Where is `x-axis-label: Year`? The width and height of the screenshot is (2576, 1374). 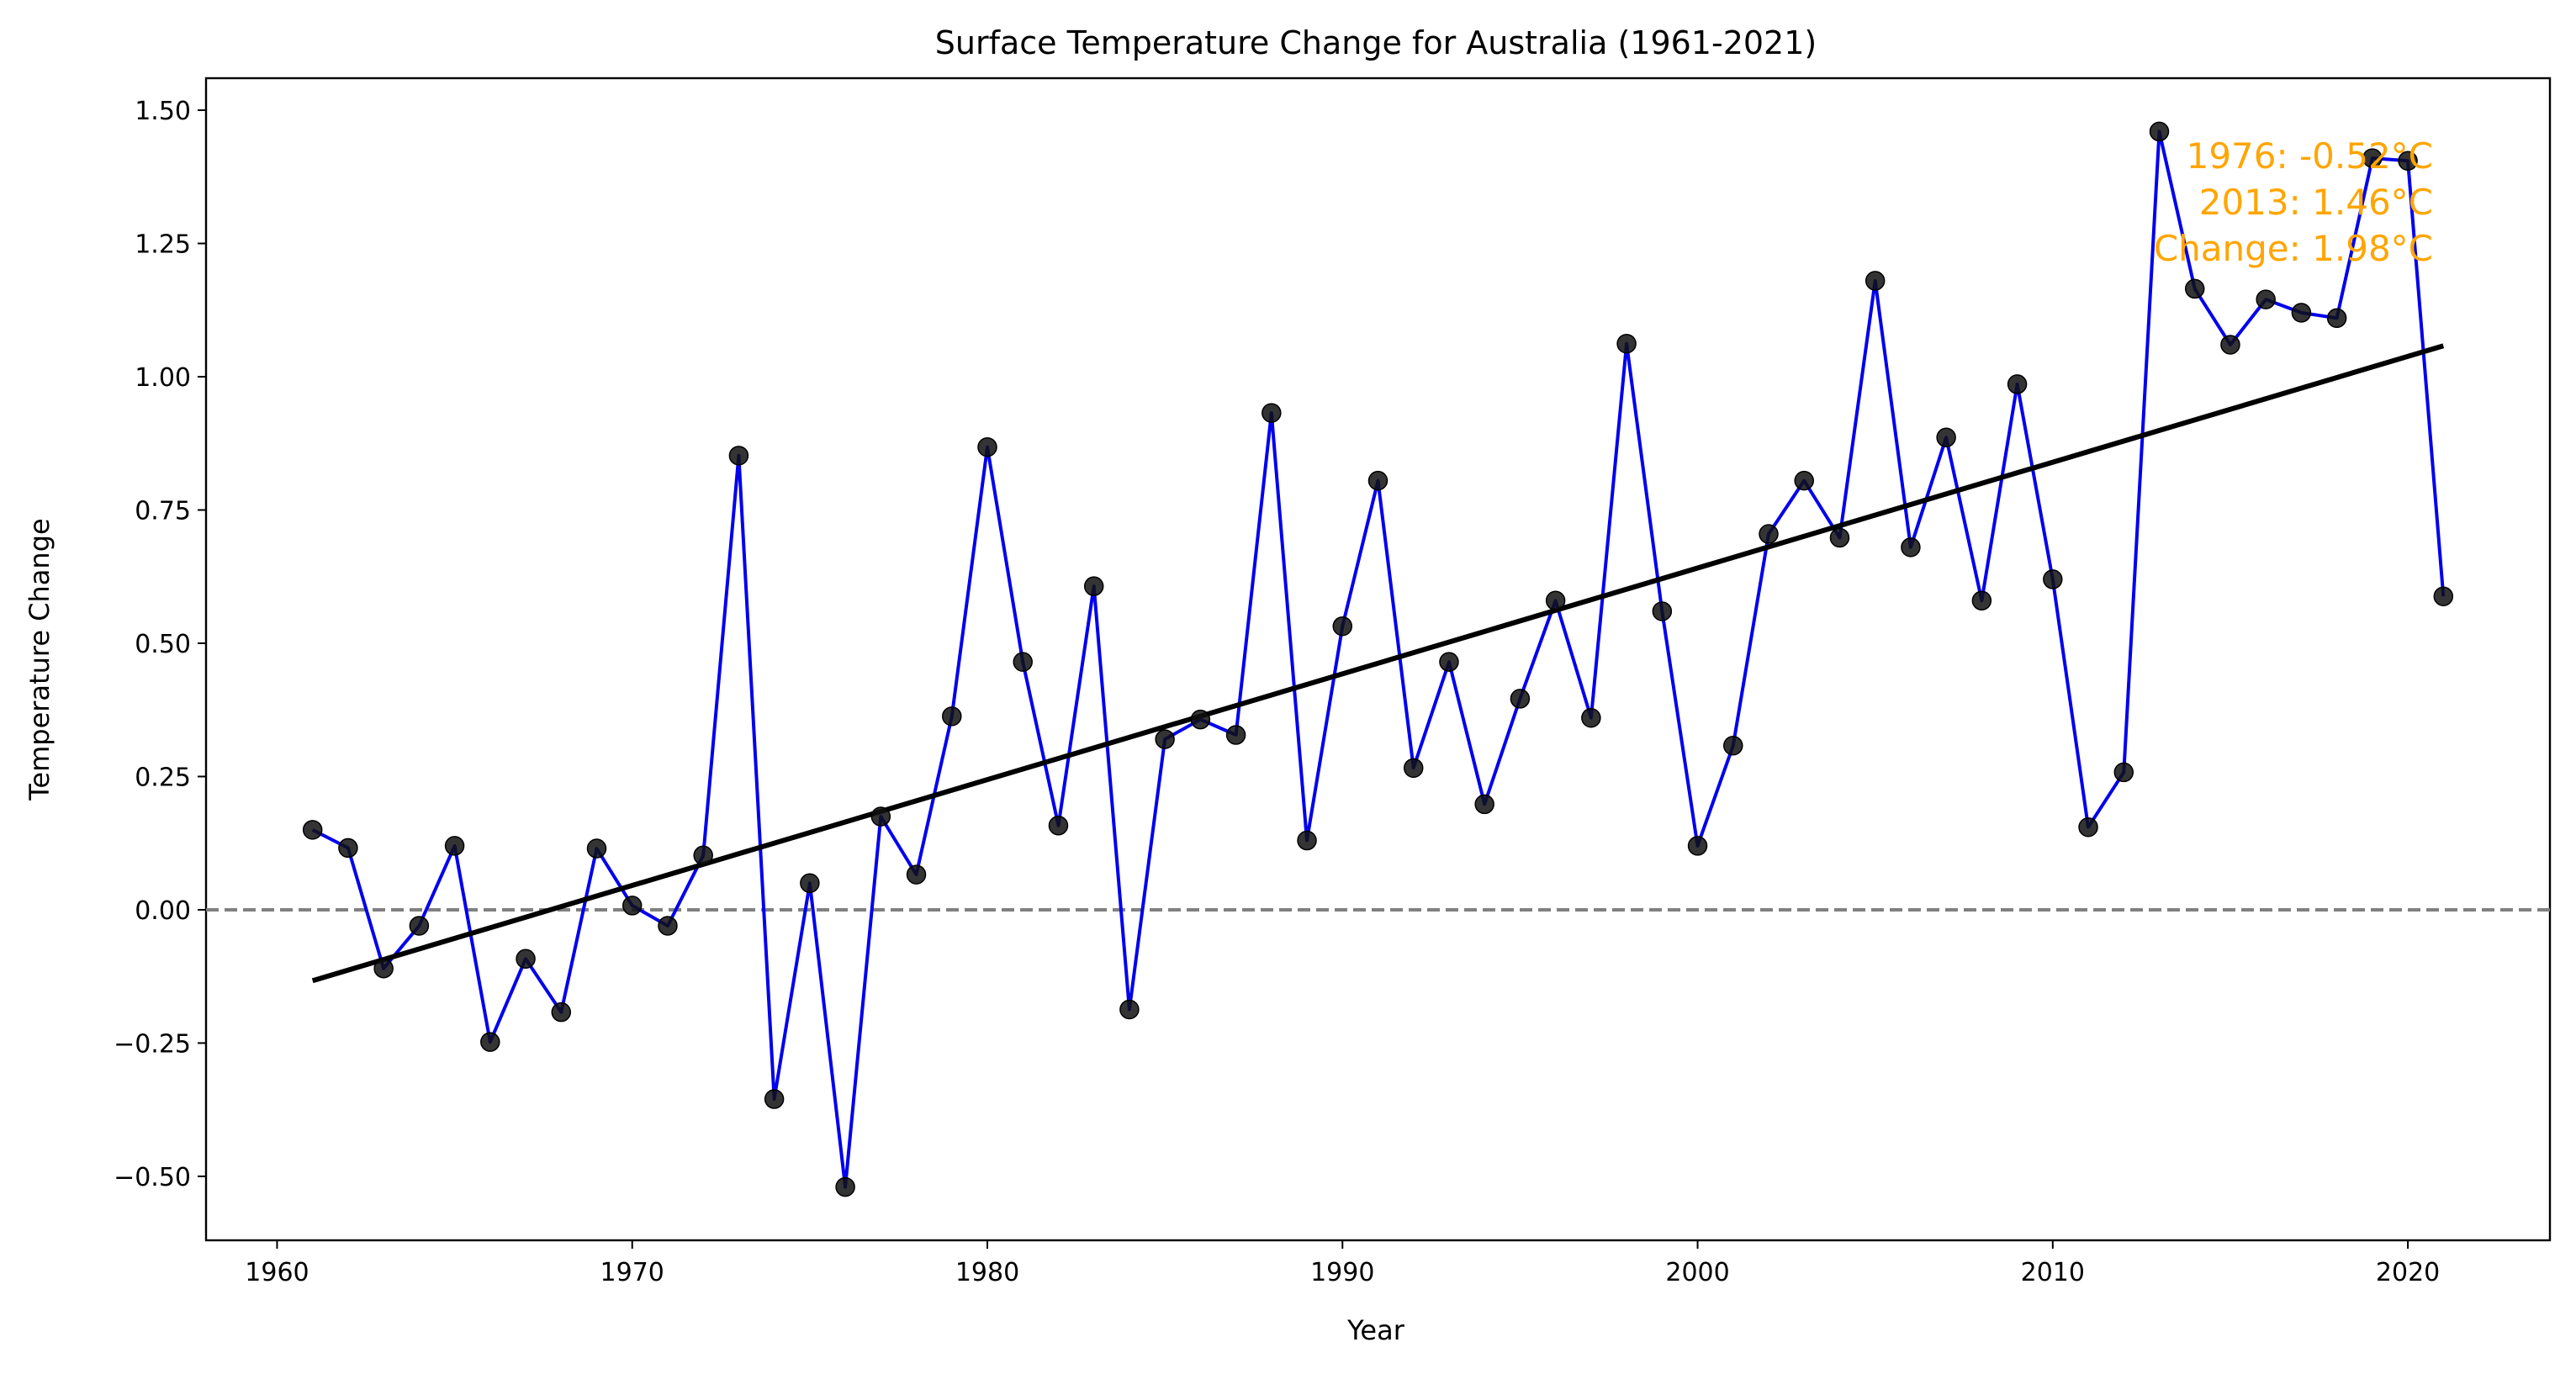 x-axis-label: Year is located at coordinates (1375, 1330).